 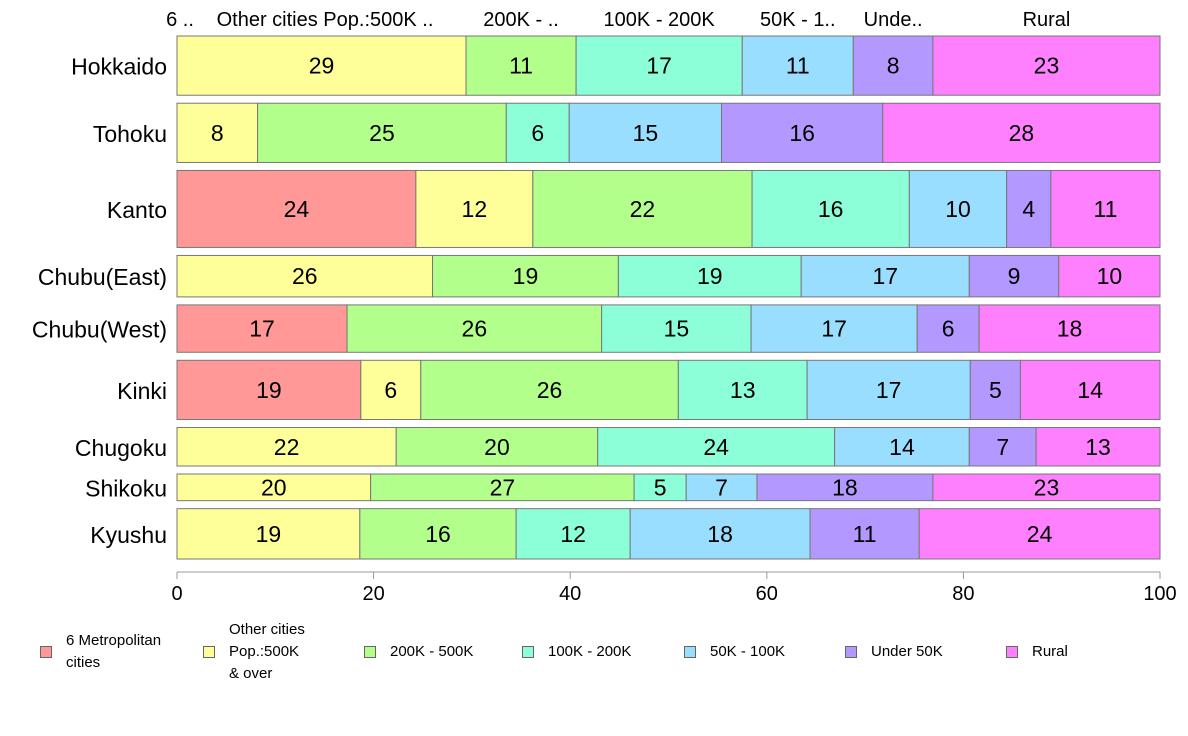 I want to click on x-tick-label: 0, so click(x=176, y=594).